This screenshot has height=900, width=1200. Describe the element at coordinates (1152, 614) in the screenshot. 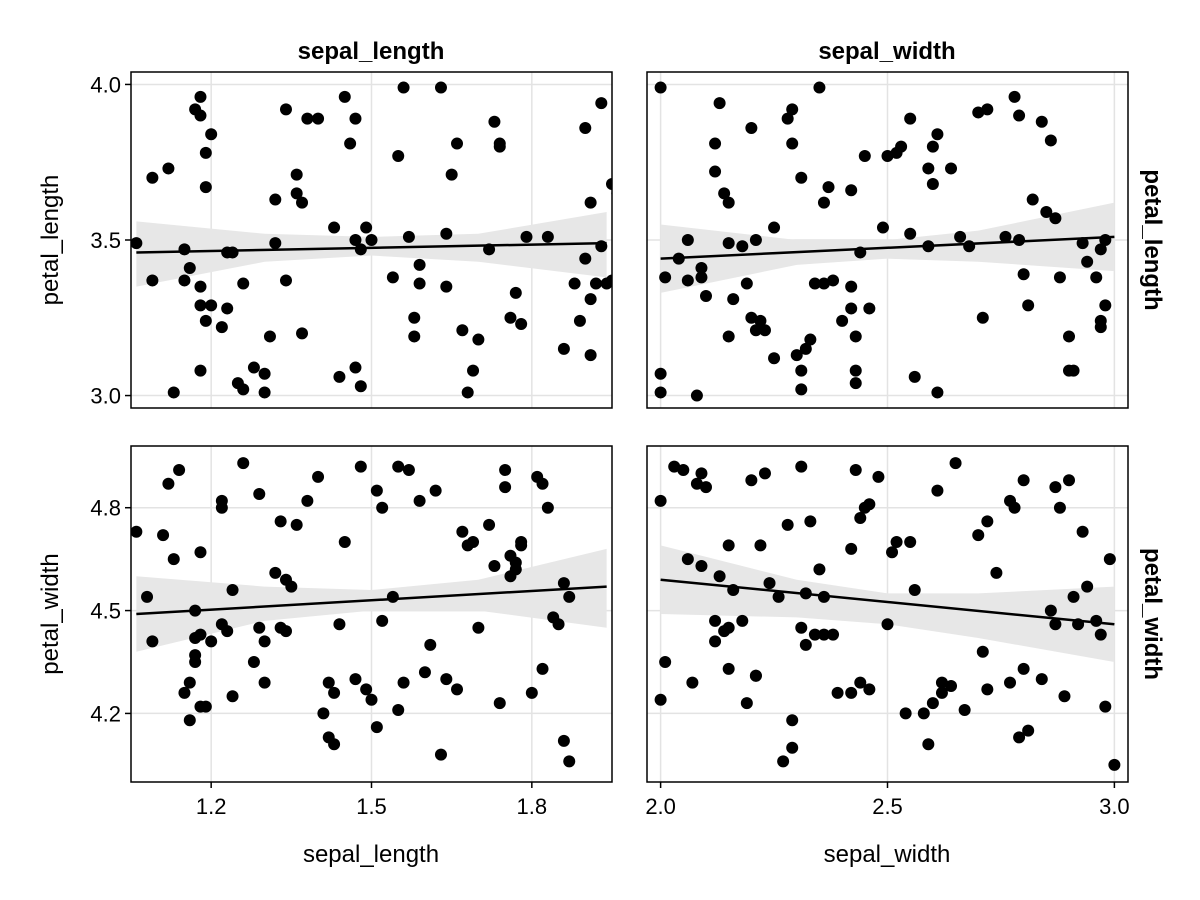

I see `facet-label-row-2: petal_width` at that location.